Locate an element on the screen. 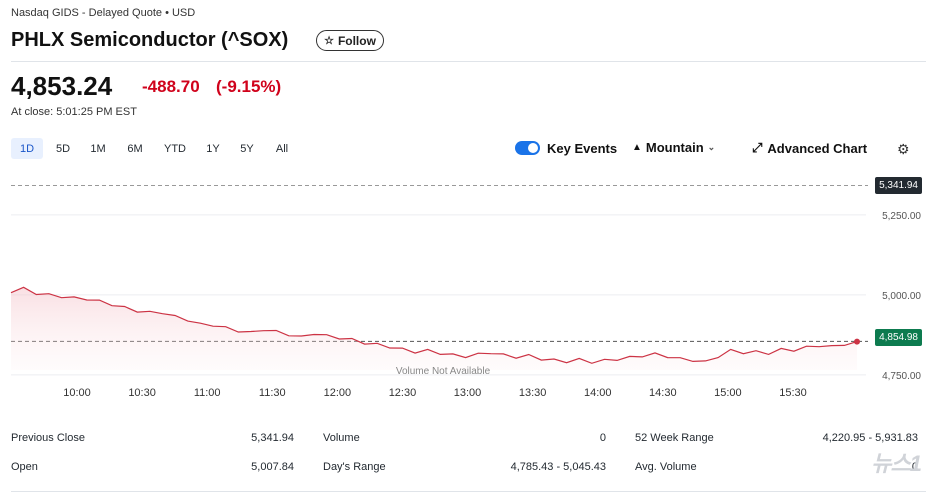  chevron-down-icon: ⌄ is located at coordinates (711, 147).